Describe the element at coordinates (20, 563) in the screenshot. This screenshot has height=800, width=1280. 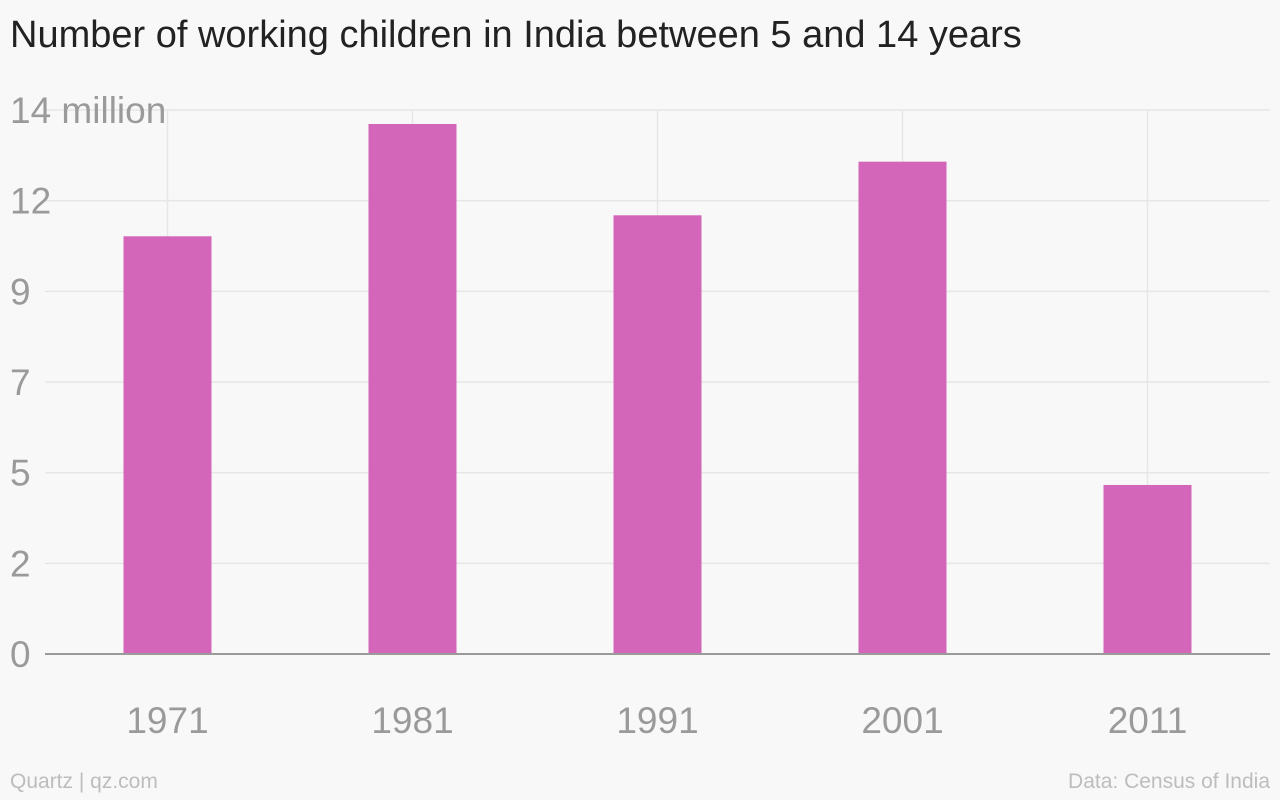
I see `y-tick-label: 2` at that location.